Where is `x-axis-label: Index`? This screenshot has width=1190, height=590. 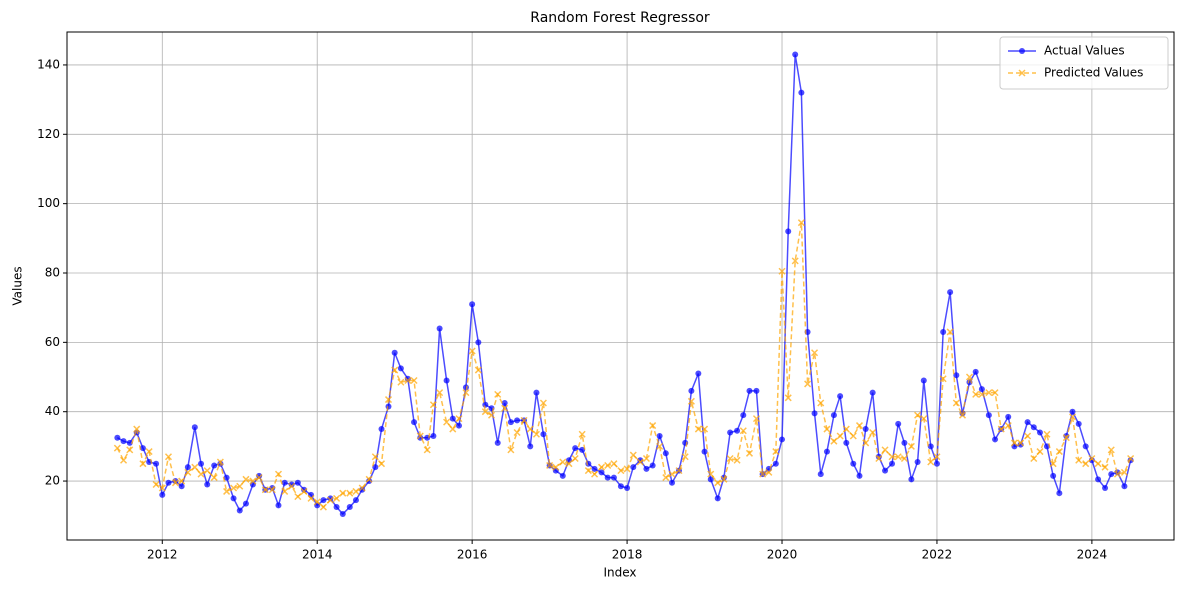 x-axis-label: Index is located at coordinates (619, 573).